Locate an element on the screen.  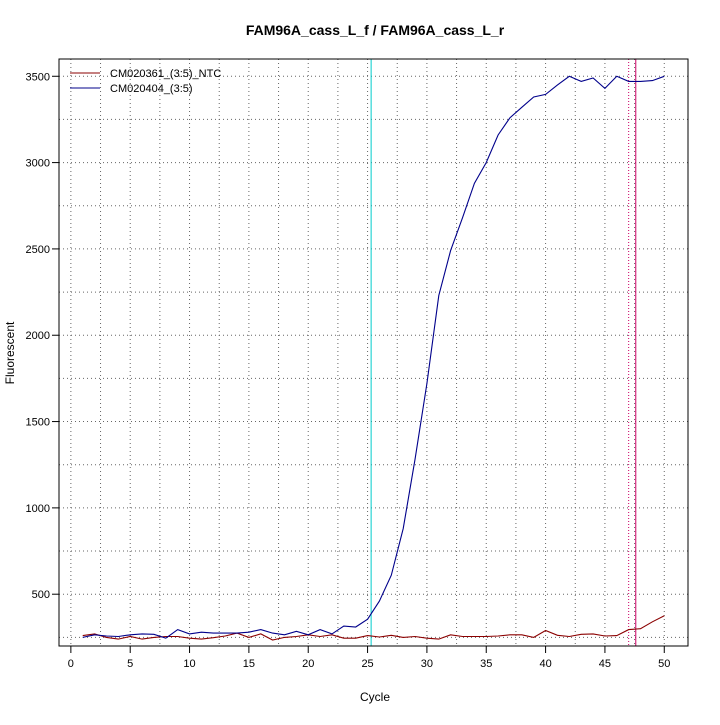
y-tick-label: 2500 is located at coordinates (38, 250).